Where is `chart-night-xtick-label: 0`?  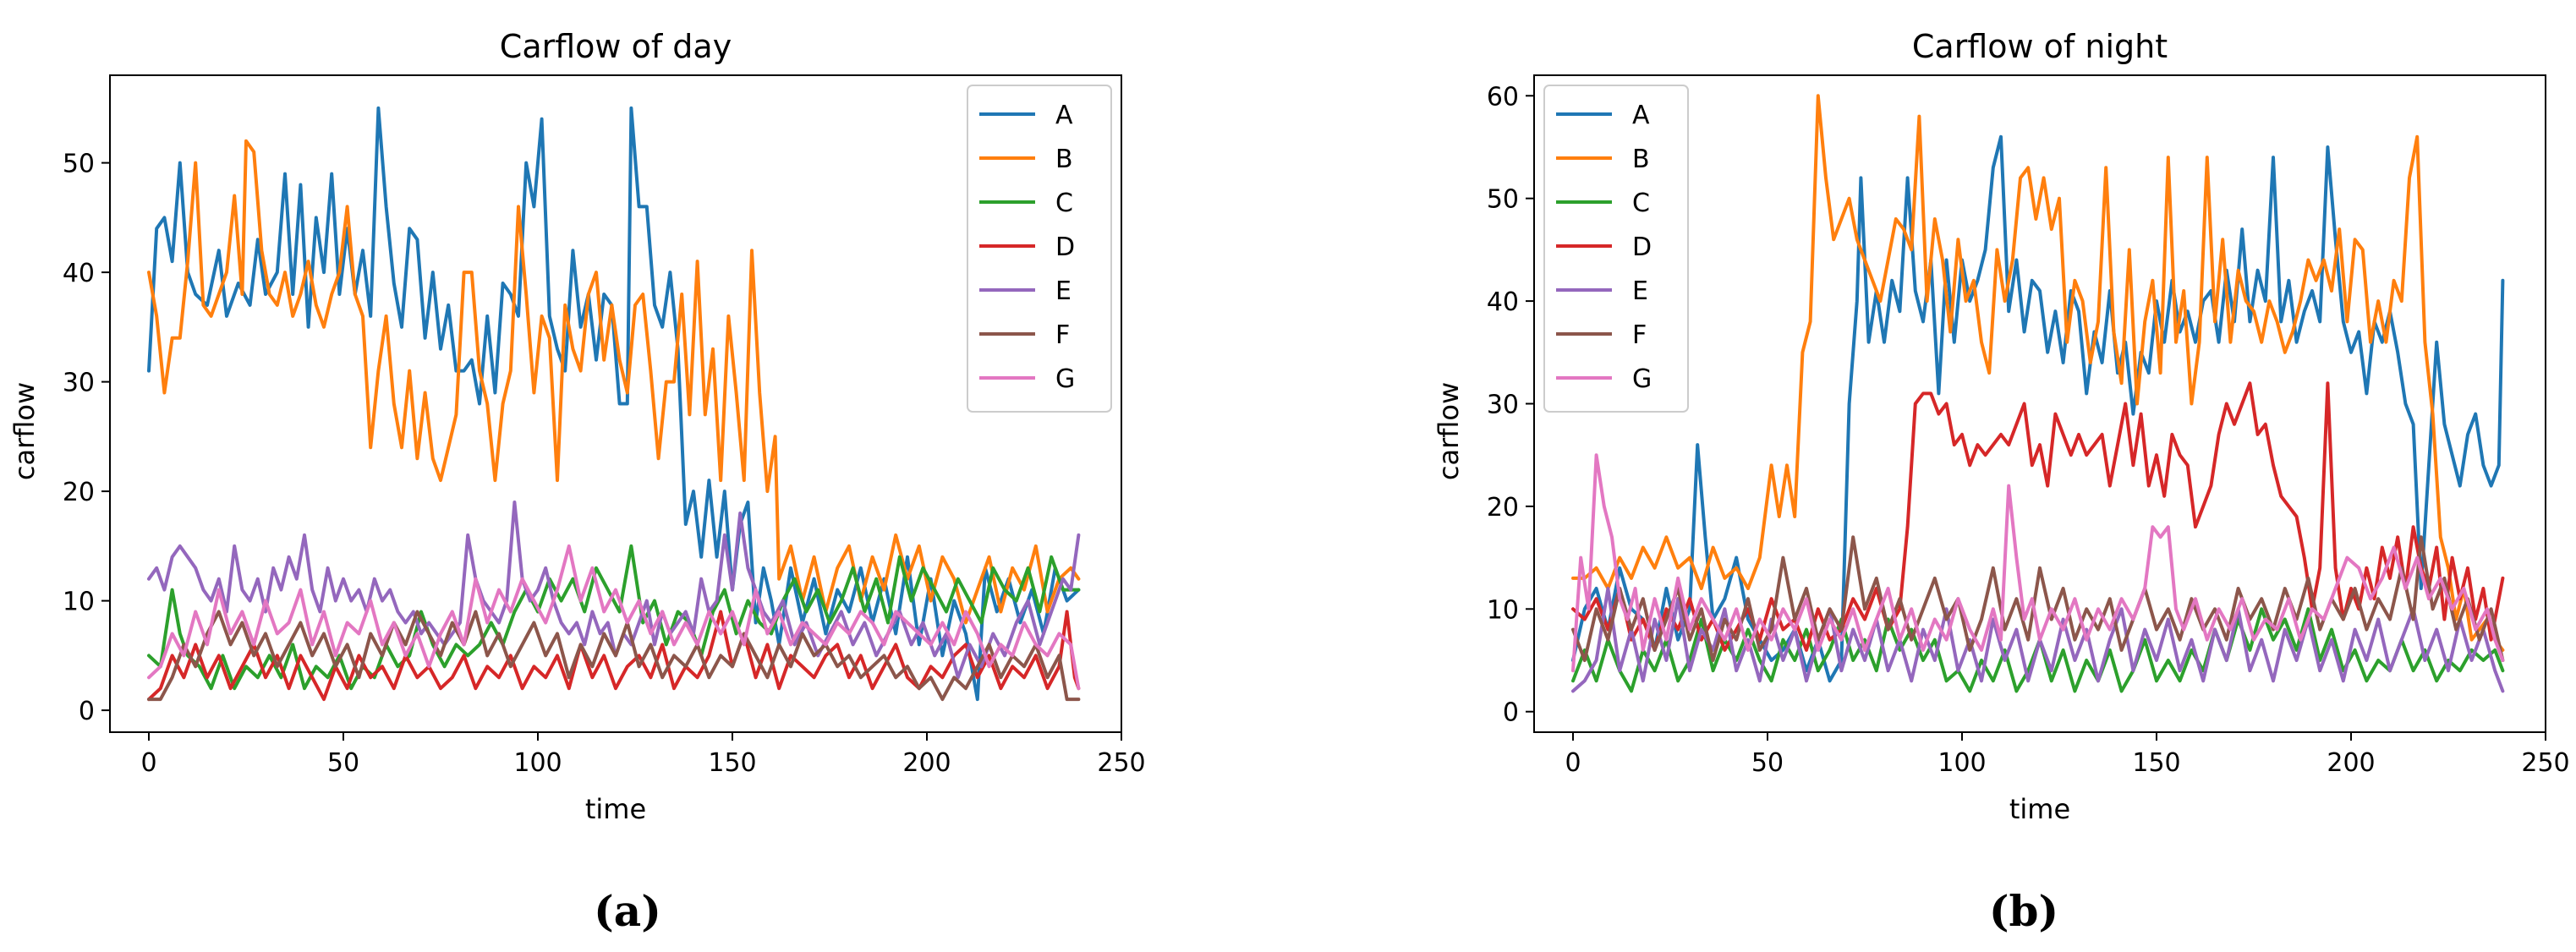 chart-night-xtick-label: 0 is located at coordinates (1573, 763).